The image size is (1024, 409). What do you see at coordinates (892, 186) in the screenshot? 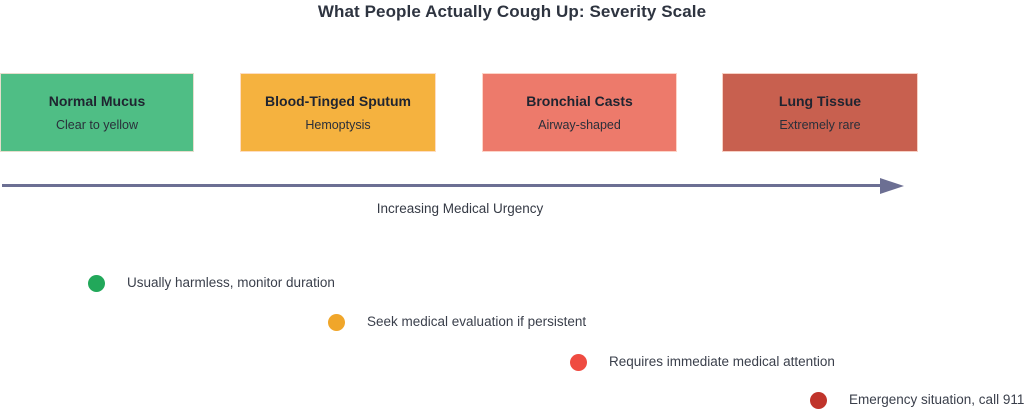
I see `arrow-head-icon` at bounding box center [892, 186].